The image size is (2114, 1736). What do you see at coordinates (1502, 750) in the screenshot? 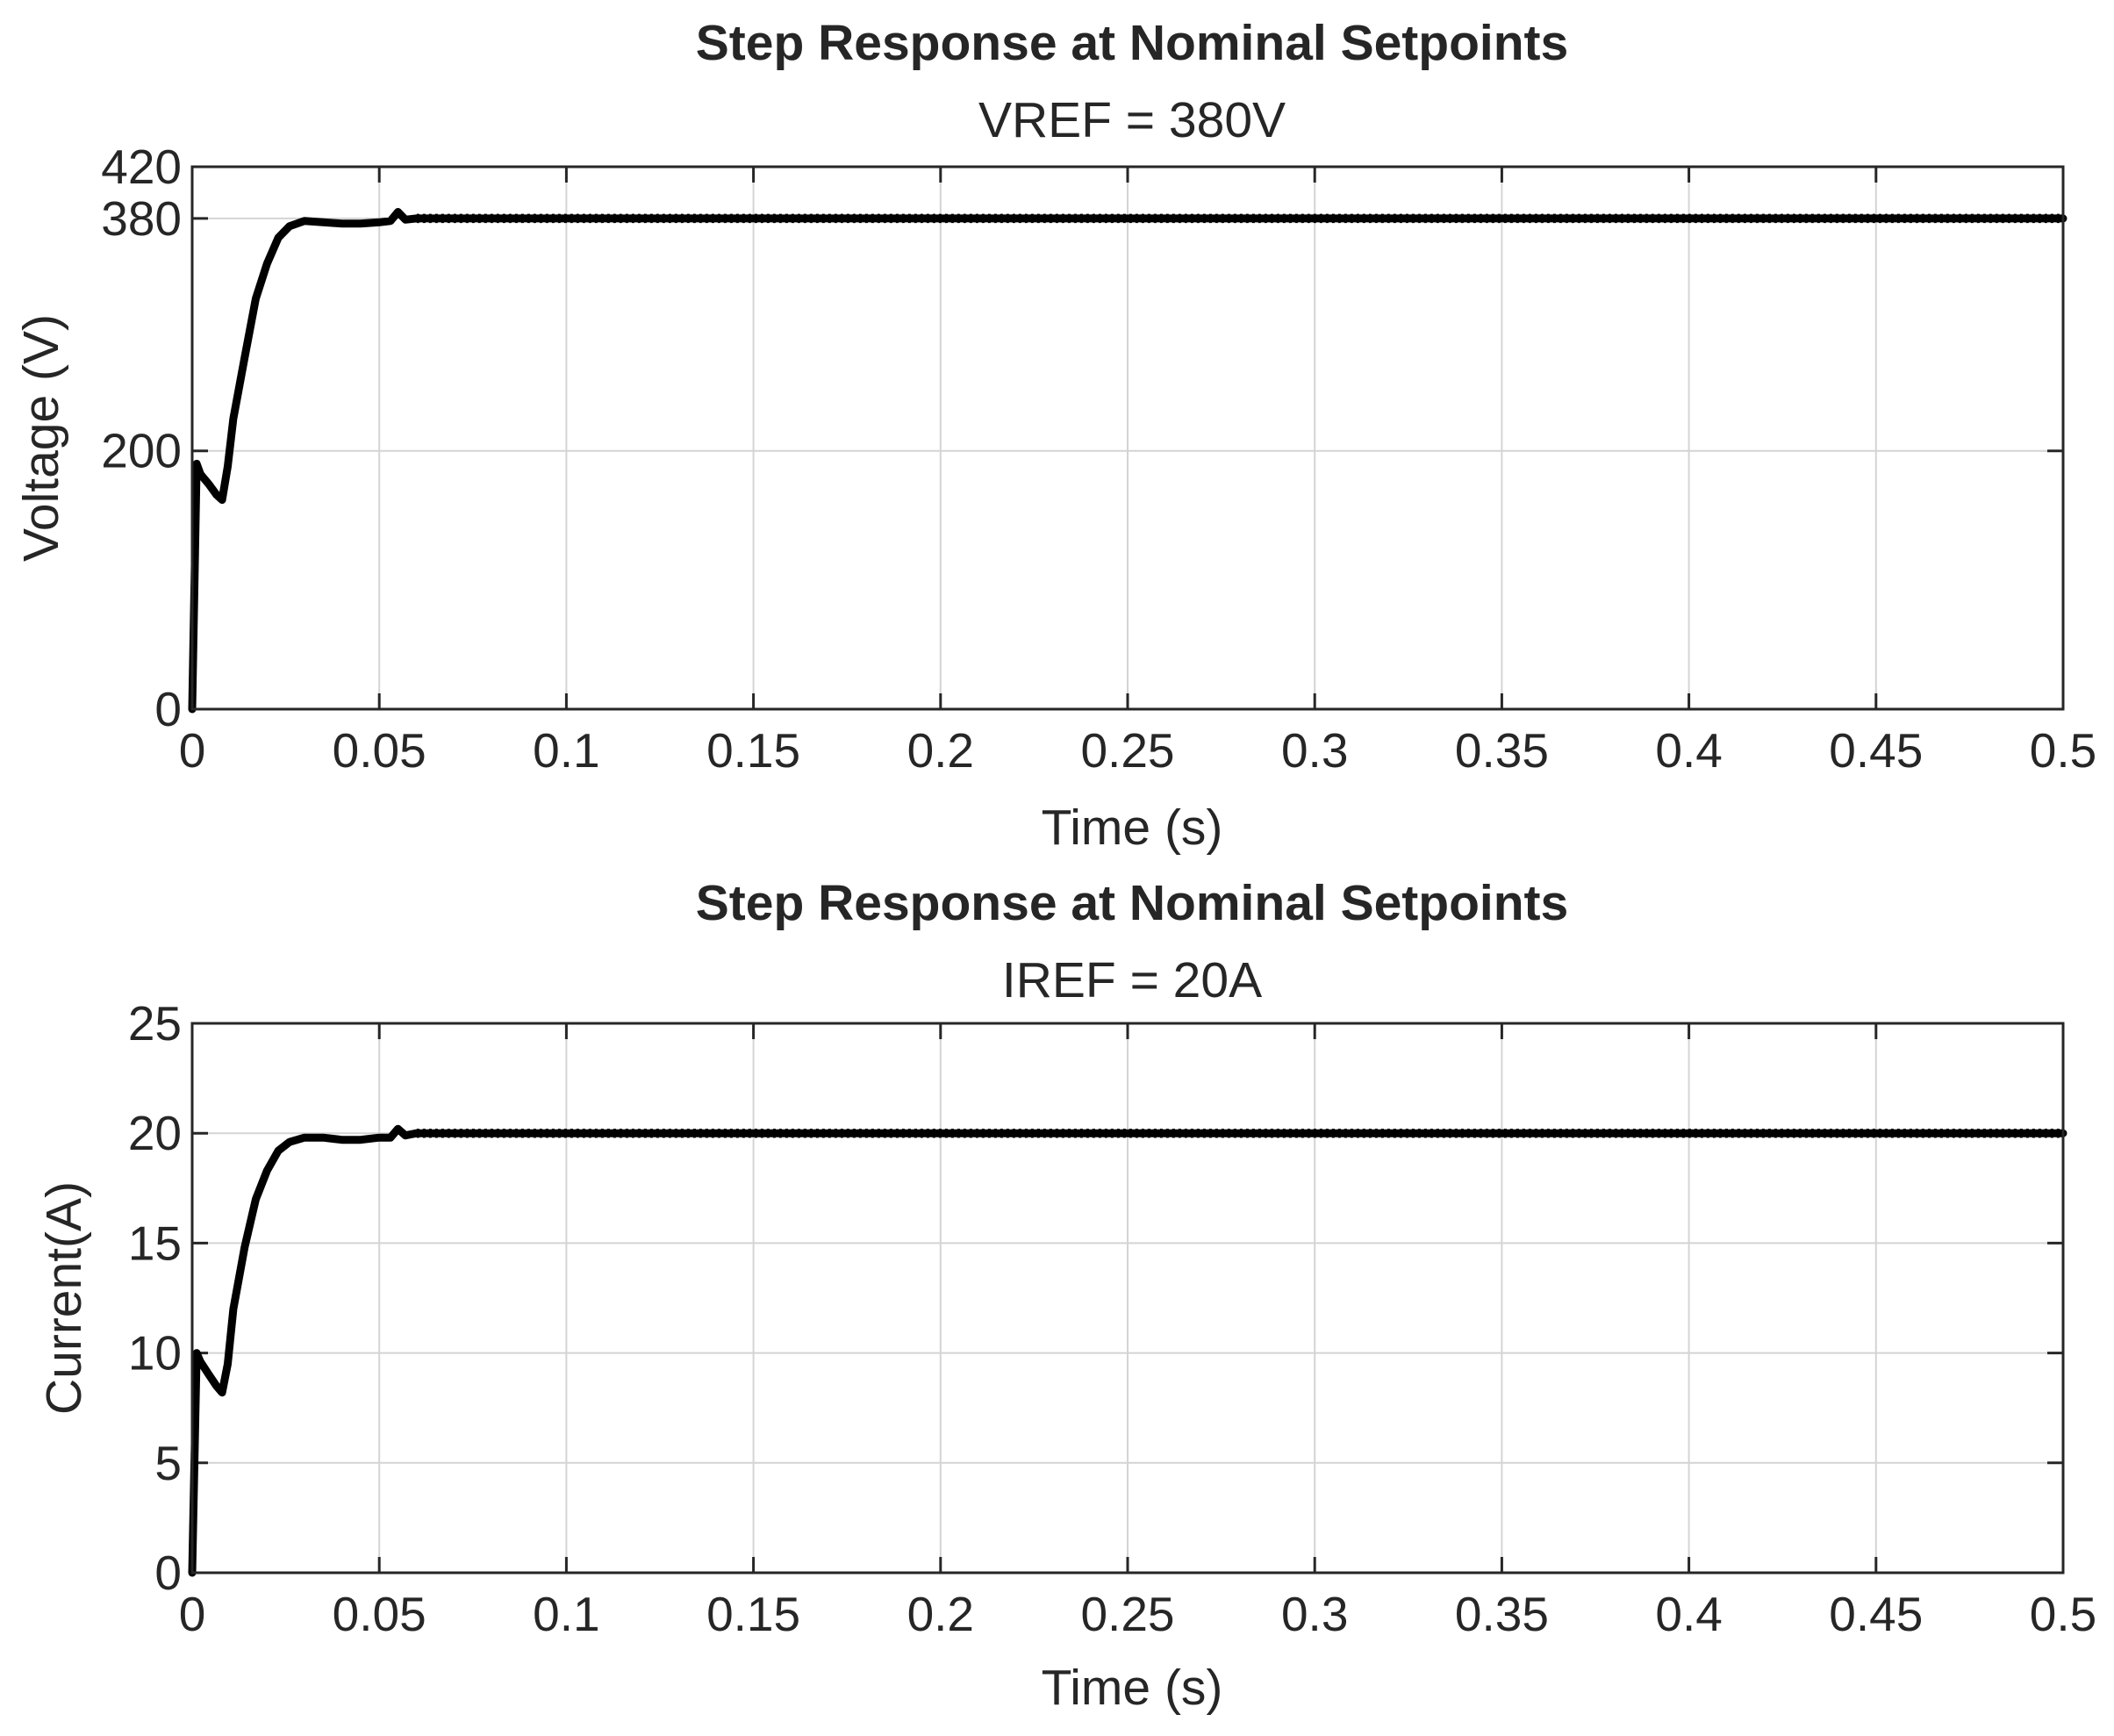
I see `voltage-x-tick-label: 0.35` at bounding box center [1502, 750].